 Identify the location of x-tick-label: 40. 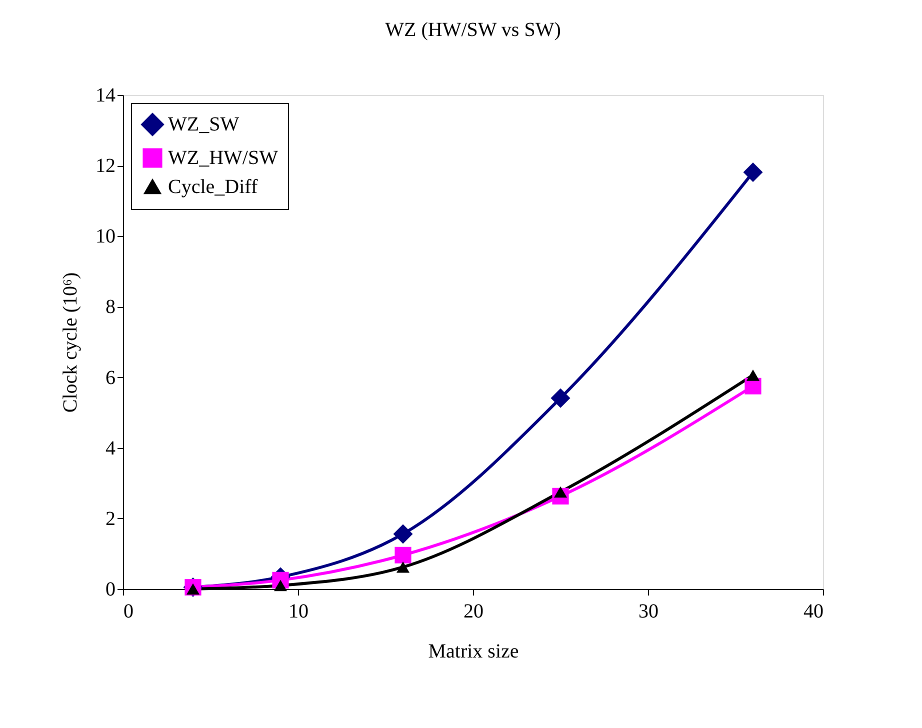
(814, 611).